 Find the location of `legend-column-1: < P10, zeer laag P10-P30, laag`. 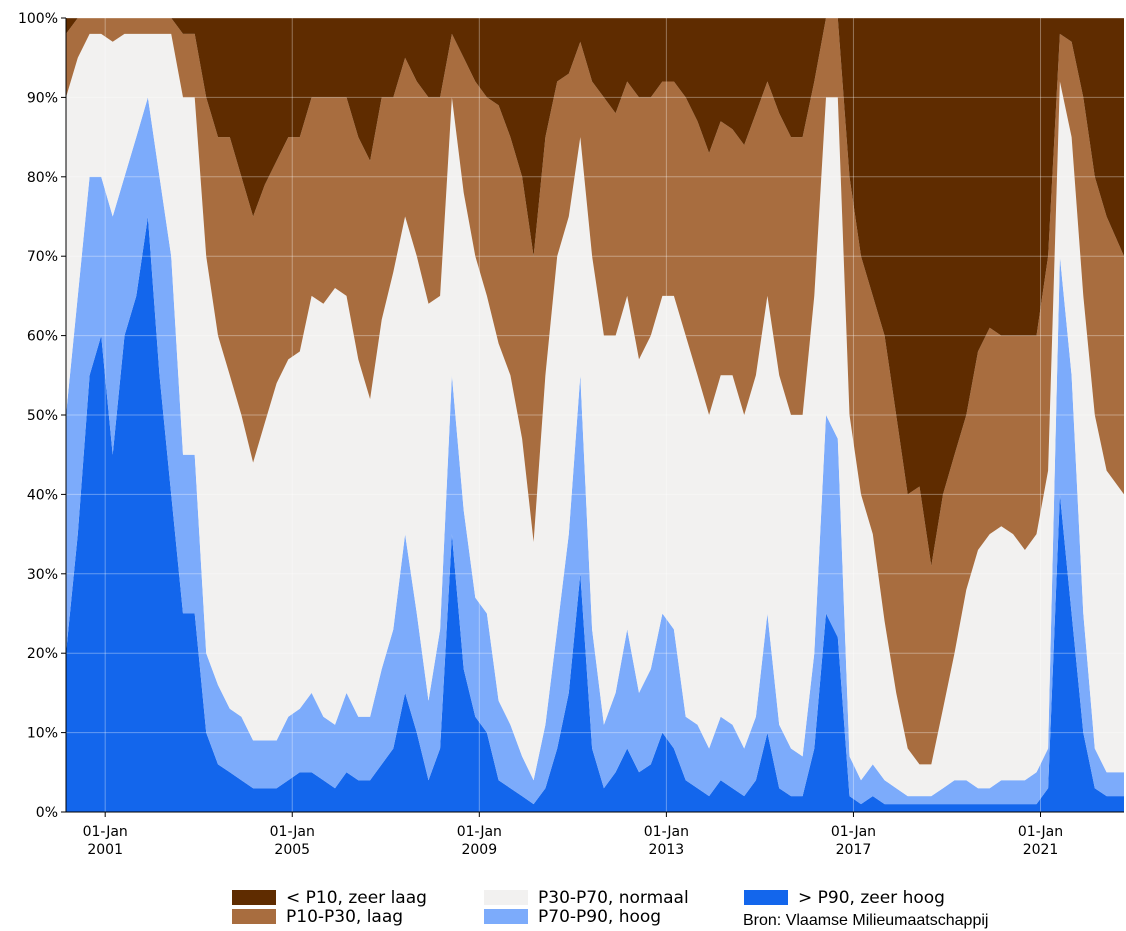

legend-column-1: < P10, zeer laag P10-P30, laag is located at coordinates (329, 907).